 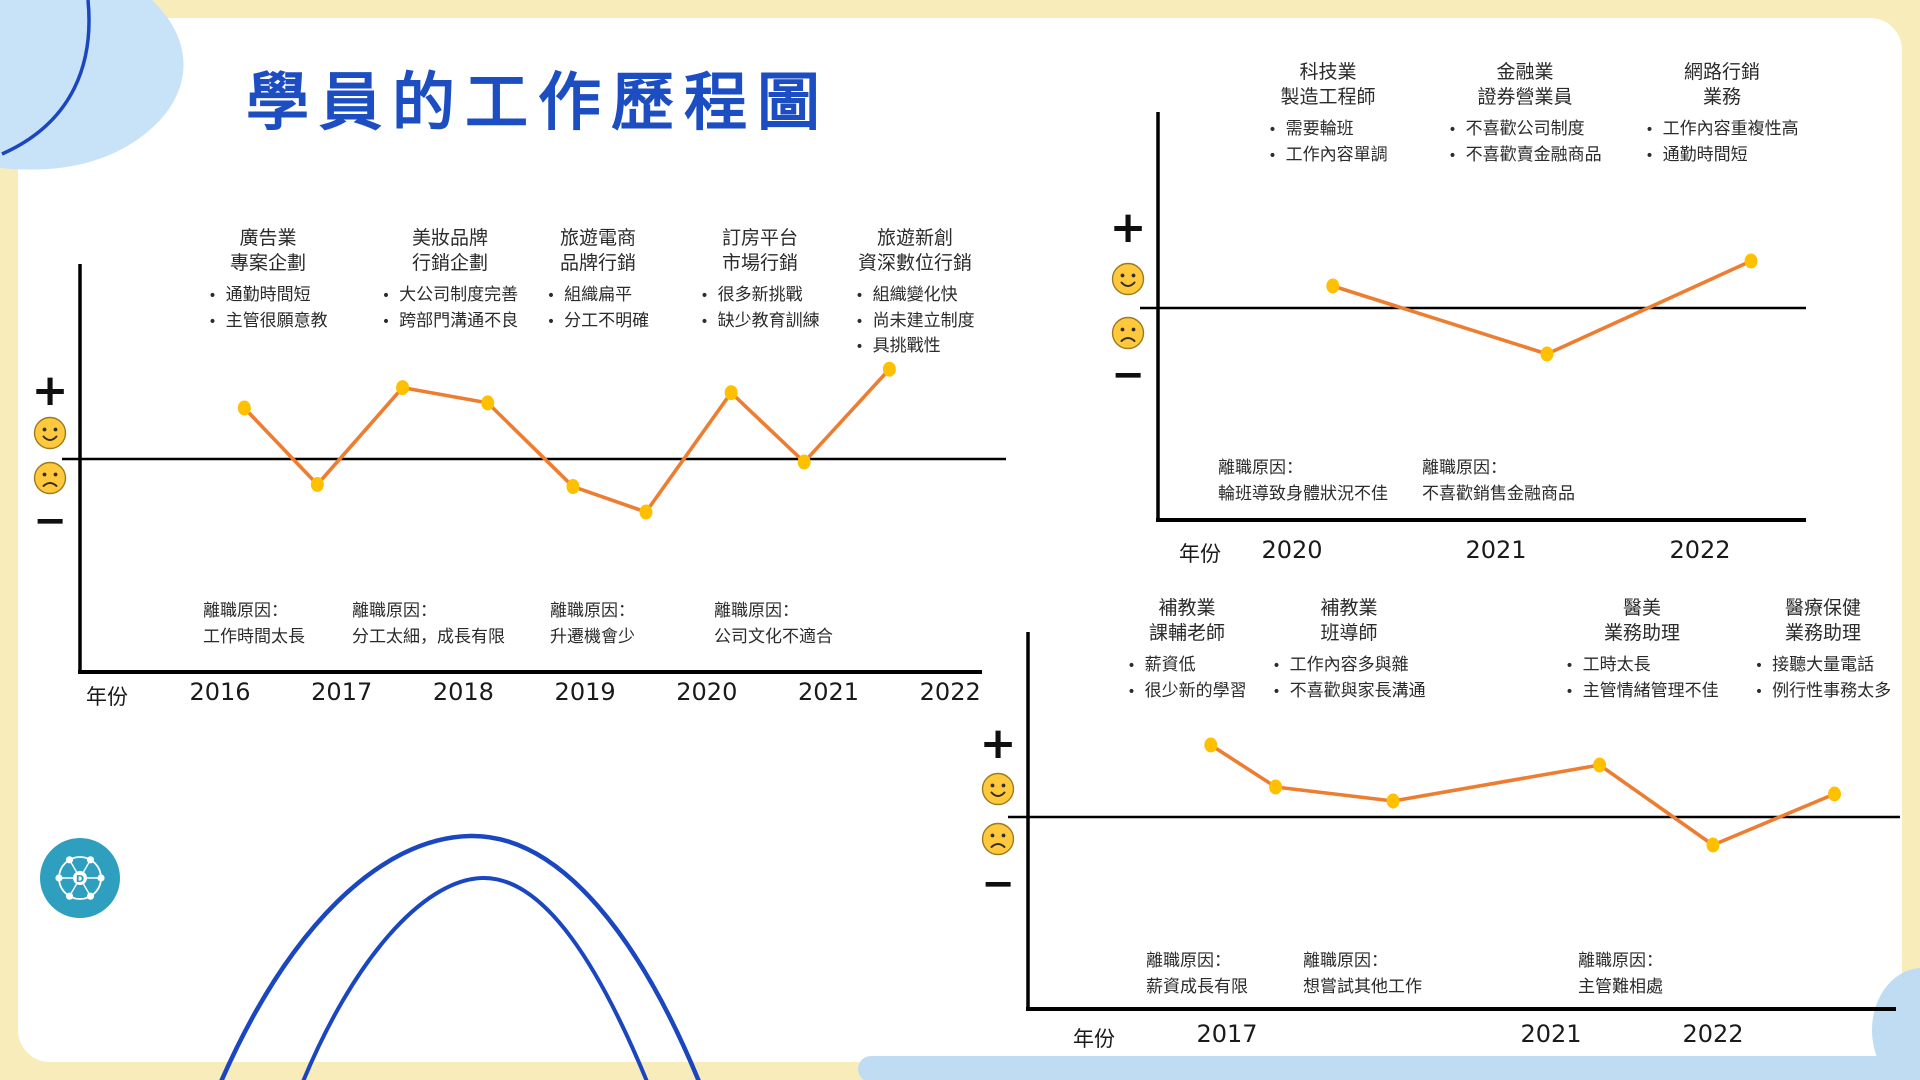 I want to click on job-notes: 很多新挑戰缺少教育訓練, so click(x=760, y=308).